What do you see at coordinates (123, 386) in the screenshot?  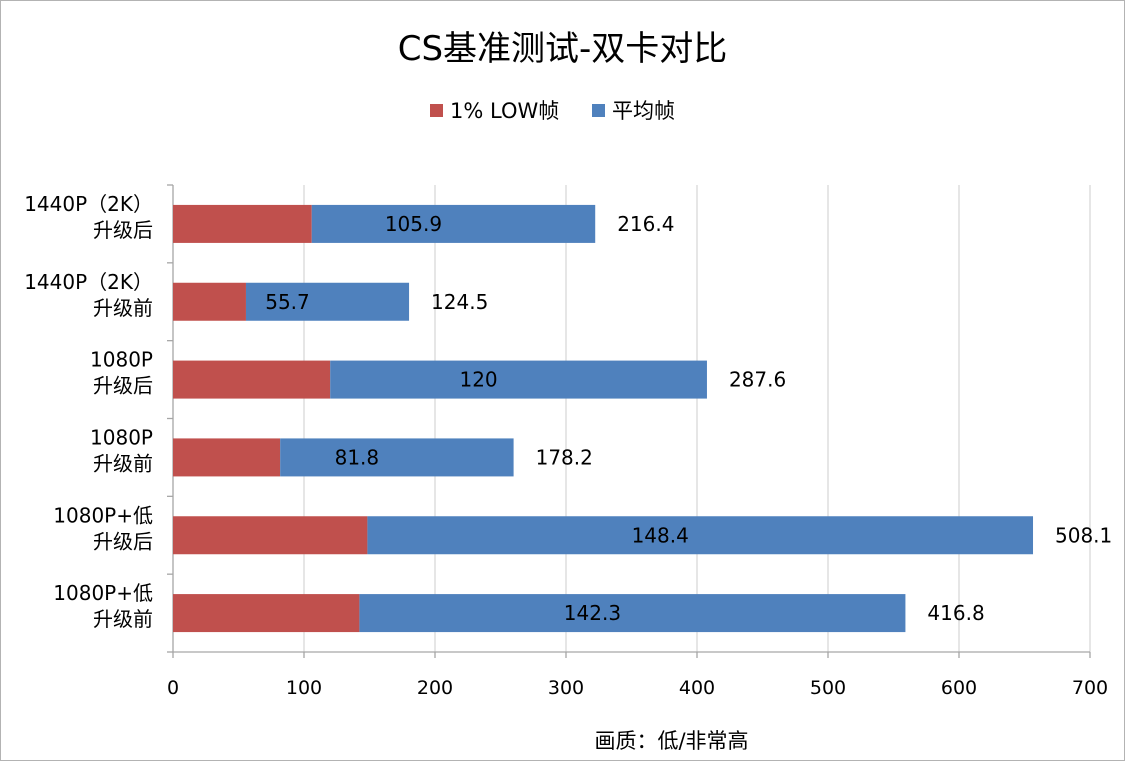 I see `category-label-3-line-2: 升级后` at bounding box center [123, 386].